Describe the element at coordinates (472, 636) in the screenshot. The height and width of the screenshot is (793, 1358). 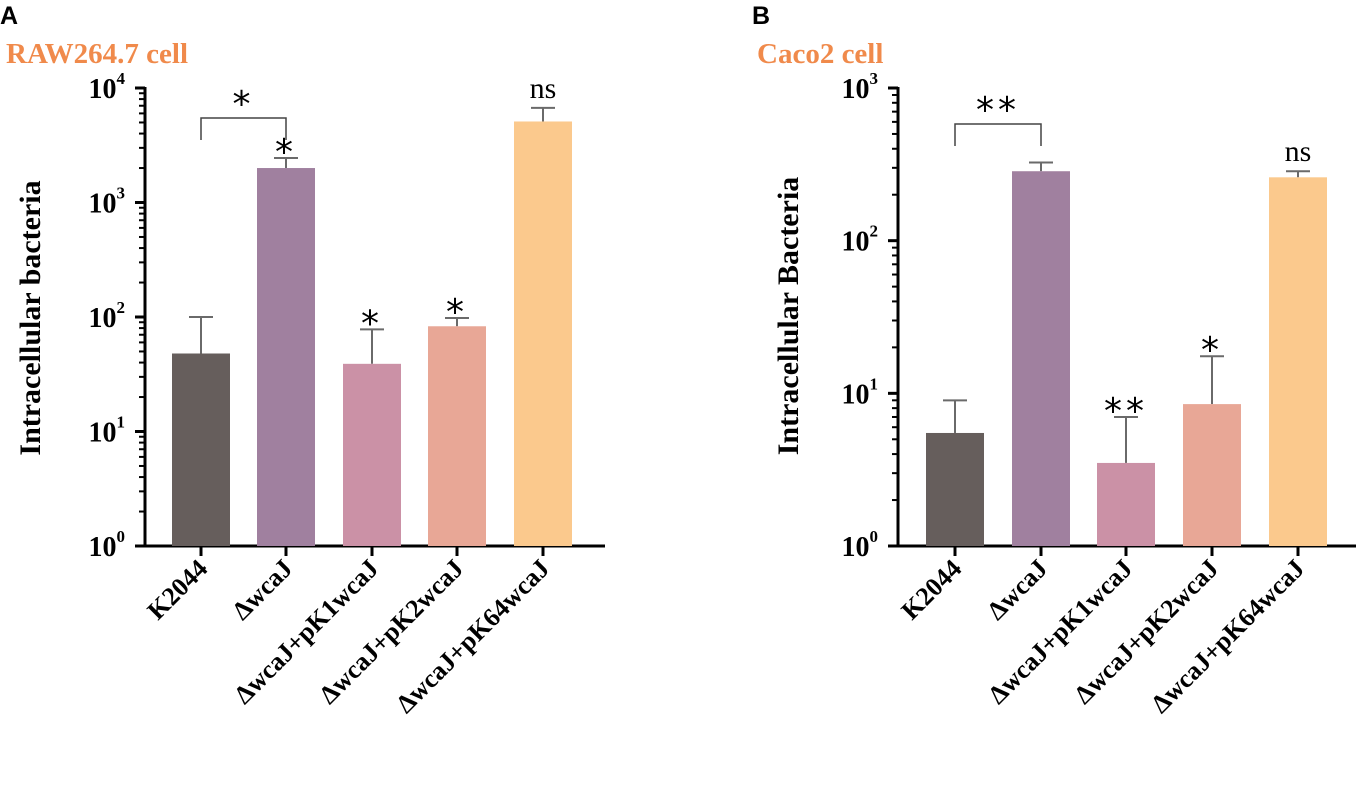
I see `panel-a-category-label: ΔwcaJ+pK64wcaJ` at that location.